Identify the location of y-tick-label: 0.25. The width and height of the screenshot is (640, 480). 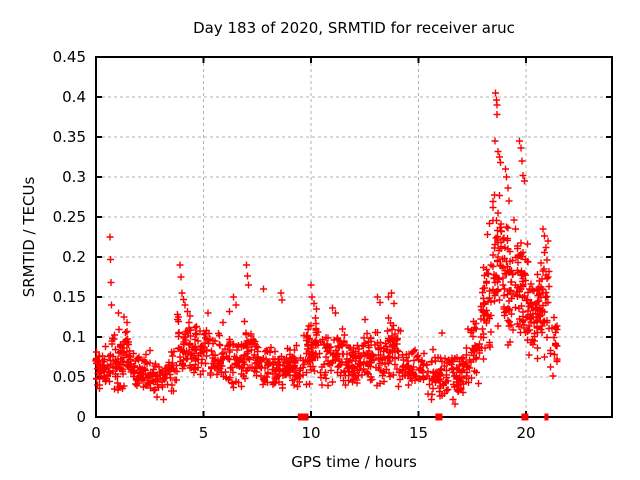
(69, 217).